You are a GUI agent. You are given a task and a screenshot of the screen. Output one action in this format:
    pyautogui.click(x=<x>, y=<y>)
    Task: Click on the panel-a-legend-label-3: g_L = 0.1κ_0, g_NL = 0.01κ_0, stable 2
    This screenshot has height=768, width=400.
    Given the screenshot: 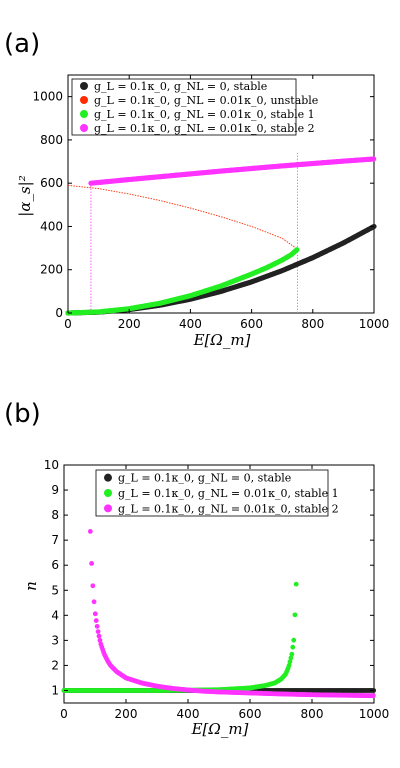 What is the action you would take?
    pyautogui.click(x=204, y=128)
    